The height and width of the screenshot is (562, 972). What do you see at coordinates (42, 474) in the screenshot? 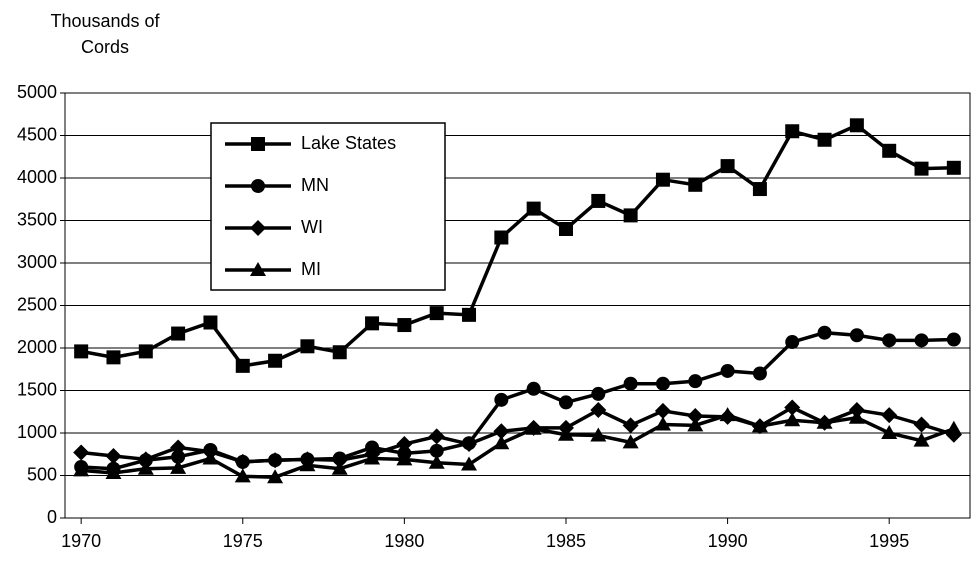
I see `y-tick-label: 500` at bounding box center [42, 474].